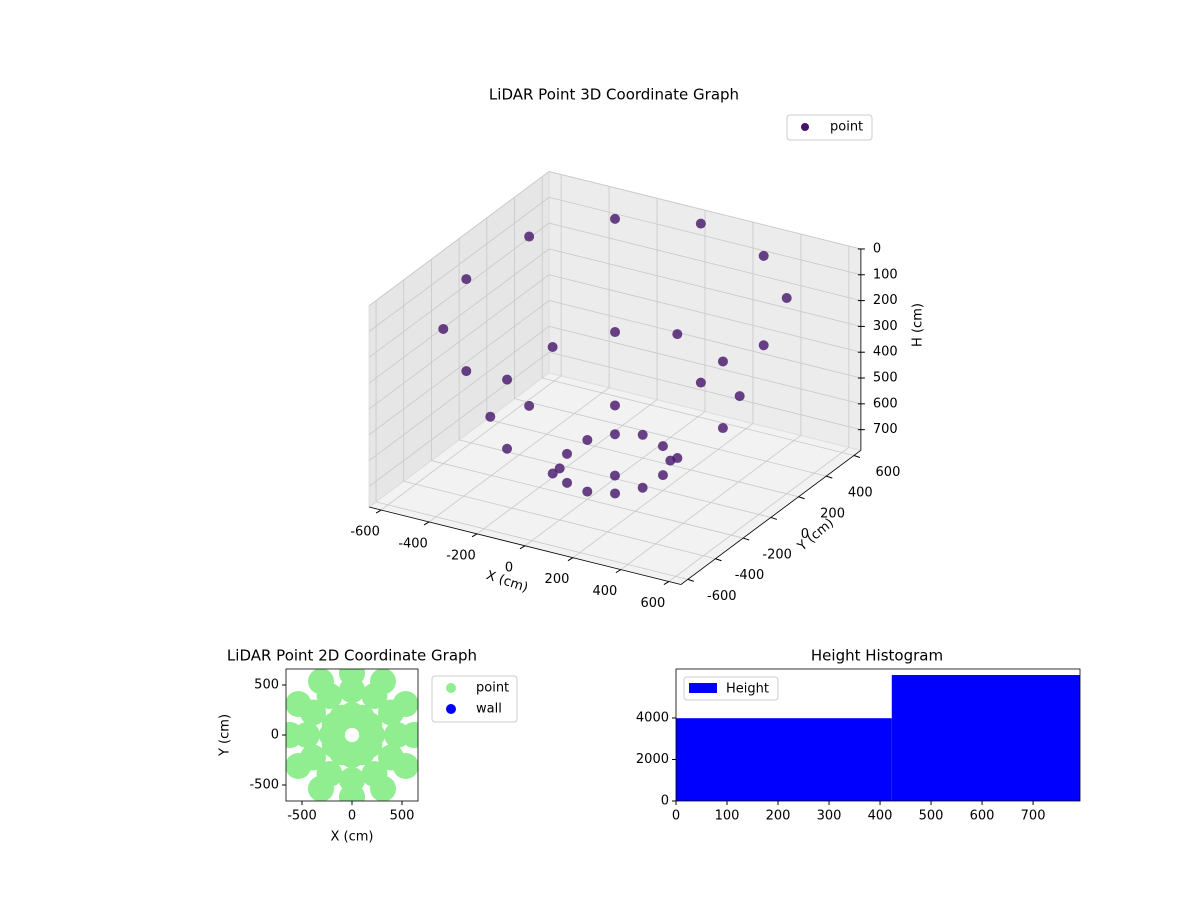  Describe the element at coordinates (352, 656) in the screenshot. I see `chart-title: LiDAR Point 2D Coordinate Graph` at that location.